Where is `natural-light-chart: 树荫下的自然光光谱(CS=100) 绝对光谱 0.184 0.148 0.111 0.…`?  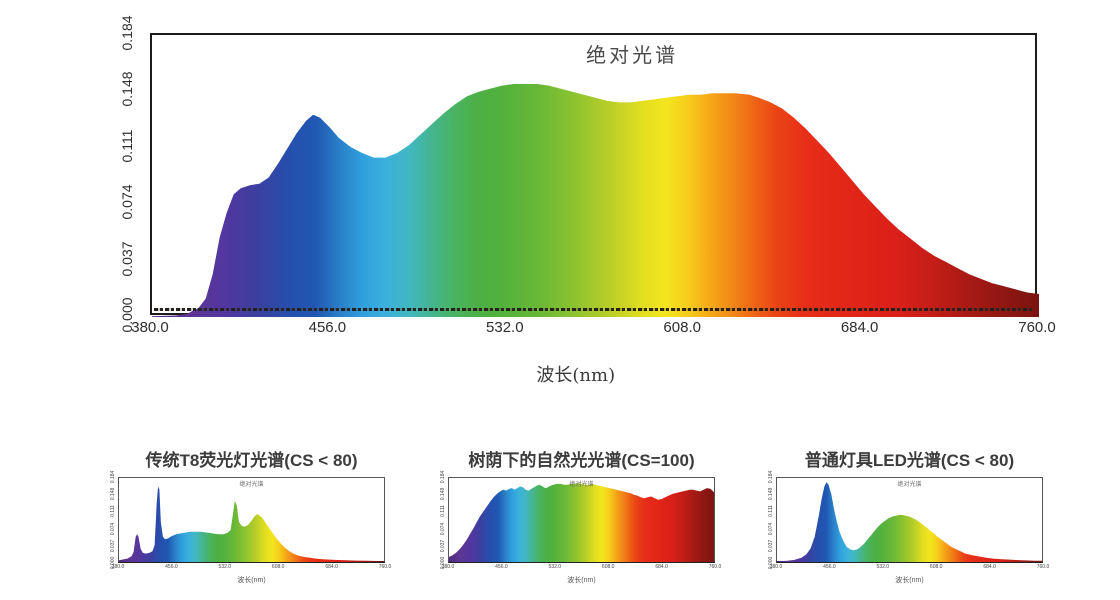 natural-light-chart: 树荫下的自然光光谱(CS=100) 绝对光谱 0.184 0.148 0.111 0.… is located at coordinates (580, 517).